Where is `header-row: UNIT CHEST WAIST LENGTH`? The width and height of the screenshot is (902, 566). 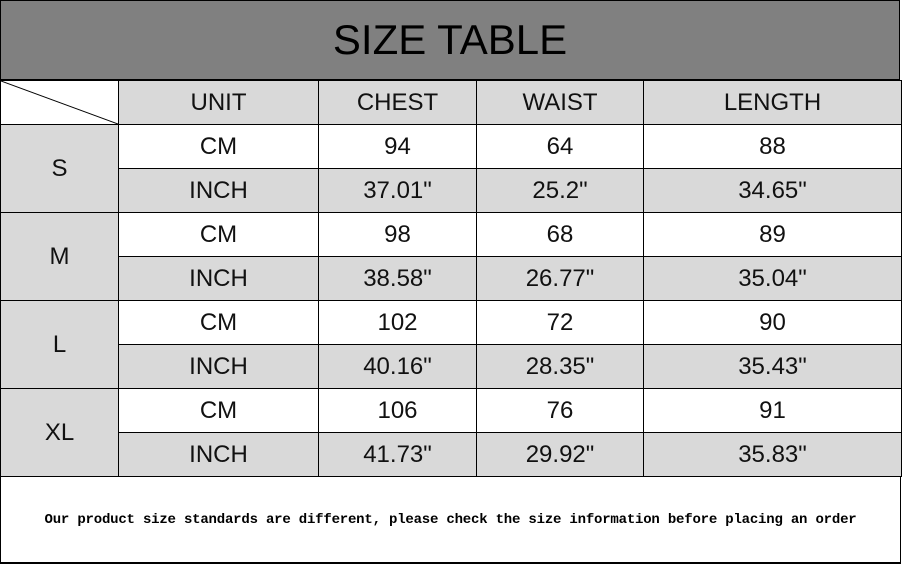
header-row: UNIT CHEST WAIST LENGTH is located at coordinates (451, 102).